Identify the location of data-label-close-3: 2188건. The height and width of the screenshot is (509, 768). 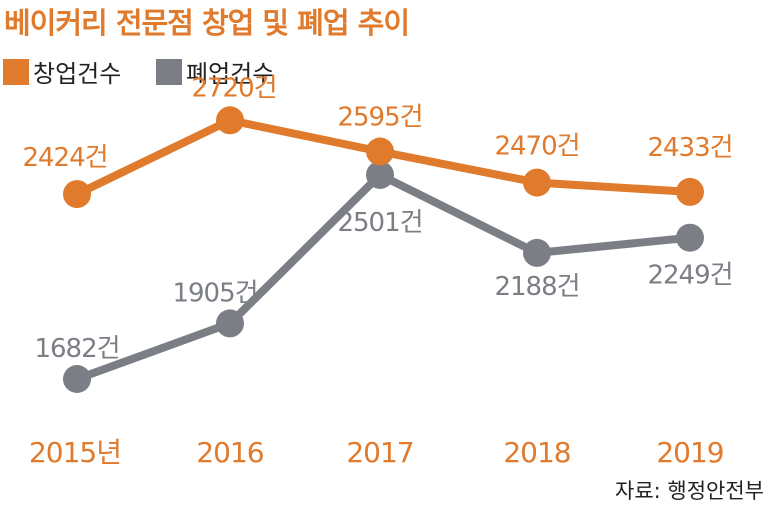
(536, 287).